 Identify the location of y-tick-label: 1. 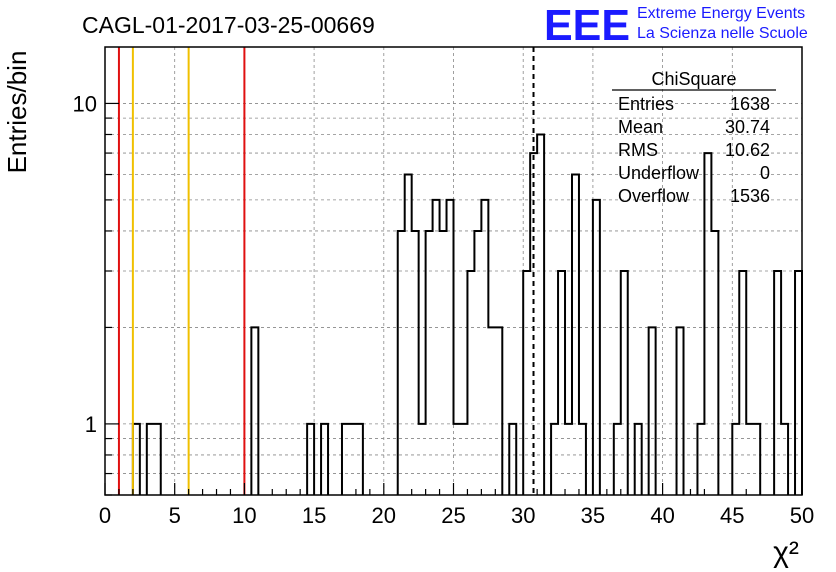
(91, 424).